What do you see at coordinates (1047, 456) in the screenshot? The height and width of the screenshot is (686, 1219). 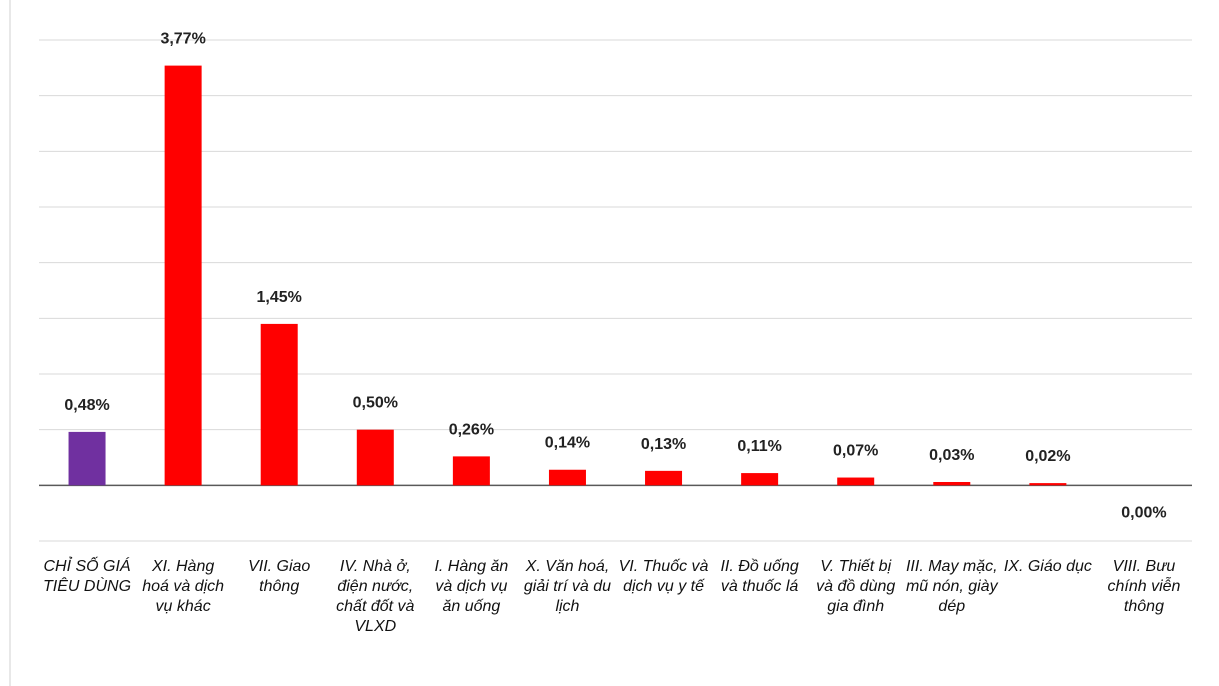 I see `value-label: 0,02%` at bounding box center [1047, 456].